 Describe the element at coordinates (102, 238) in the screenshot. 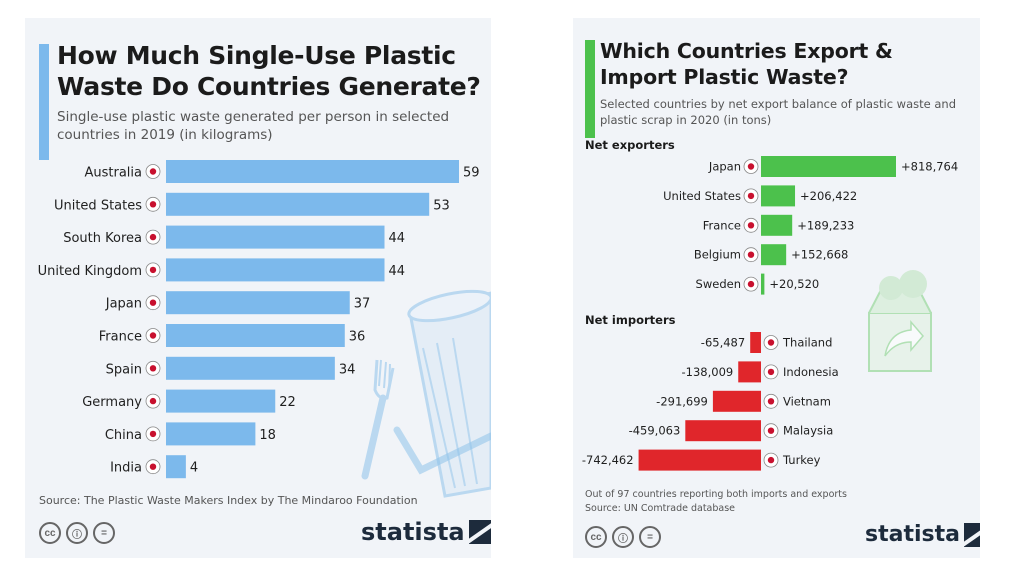

I see `category-label-south-korea: South Korea` at that location.